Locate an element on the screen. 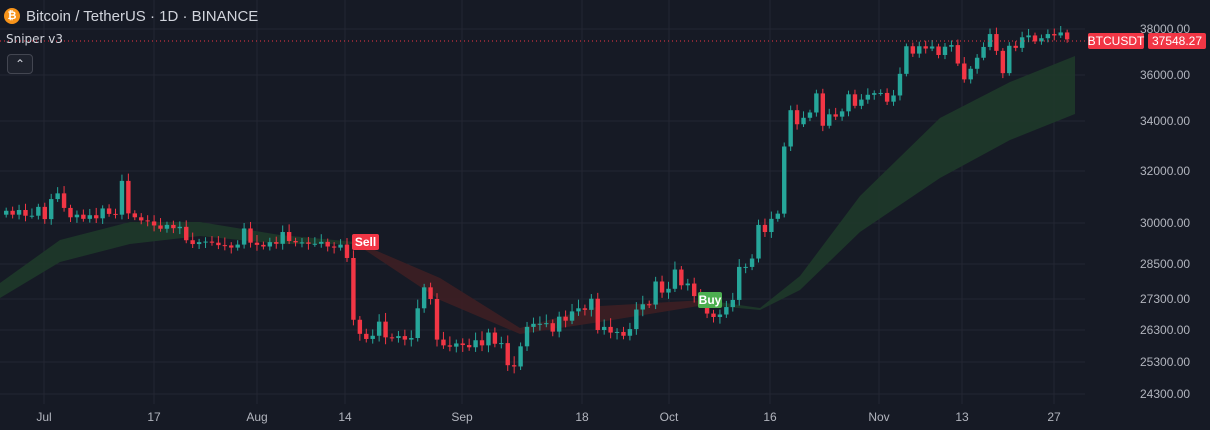  time-tick-label: Aug is located at coordinates (256, 417).